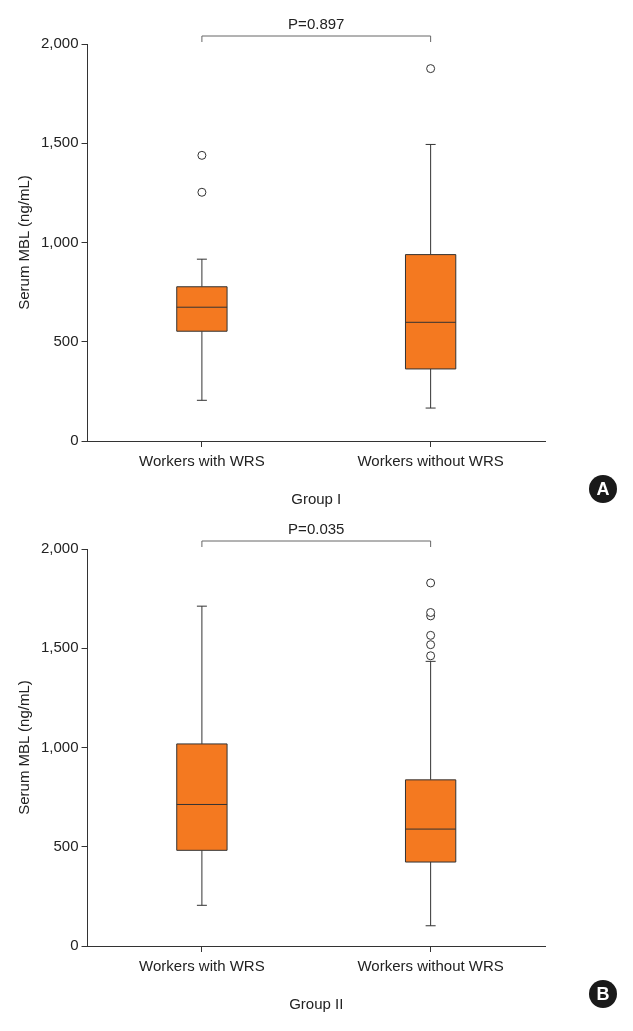 Image resolution: width=633 pixels, height=1031 pixels. What do you see at coordinates (316, 499) in the screenshot?
I see `x-axis-title: Group I` at bounding box center [316, 499].